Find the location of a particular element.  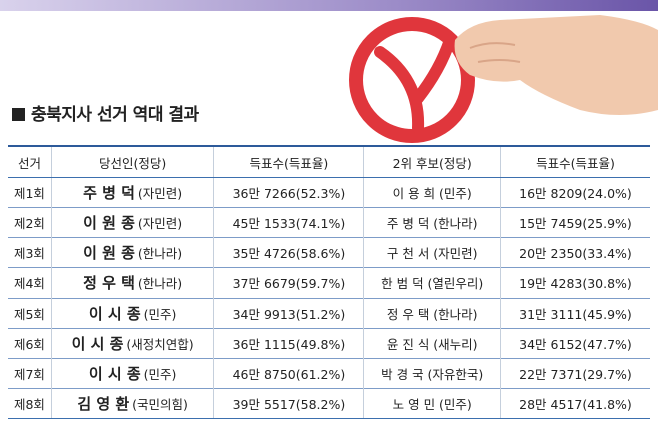

stamp-illustration is located at coordinates (503, 79).